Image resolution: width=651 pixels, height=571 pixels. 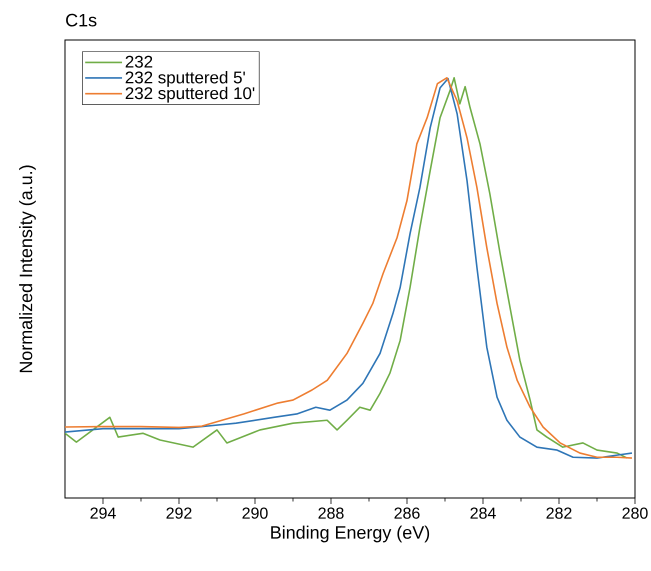 I want to click on x-tick-label: 284, so click(x=483, y=513).